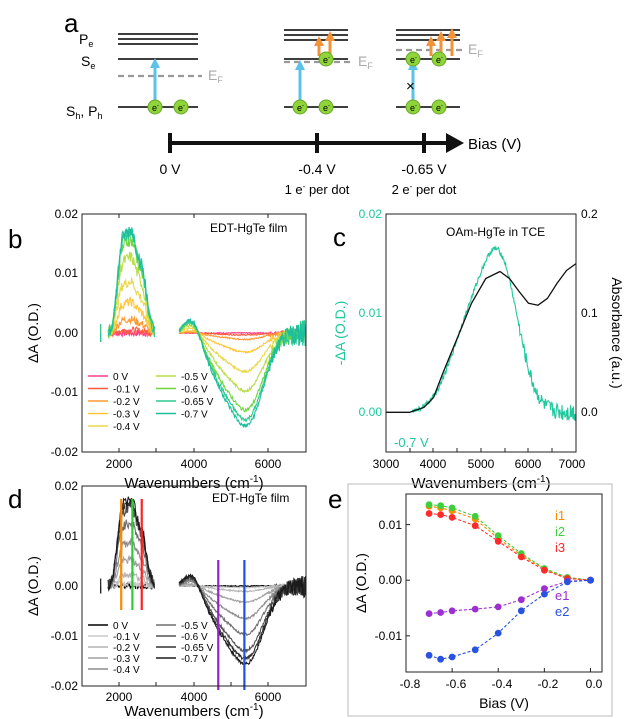  What do you see at coordinates (194, 415) in the screenshot?
I see `legend-label: -0.7 V` at bounding box center [194, 415].